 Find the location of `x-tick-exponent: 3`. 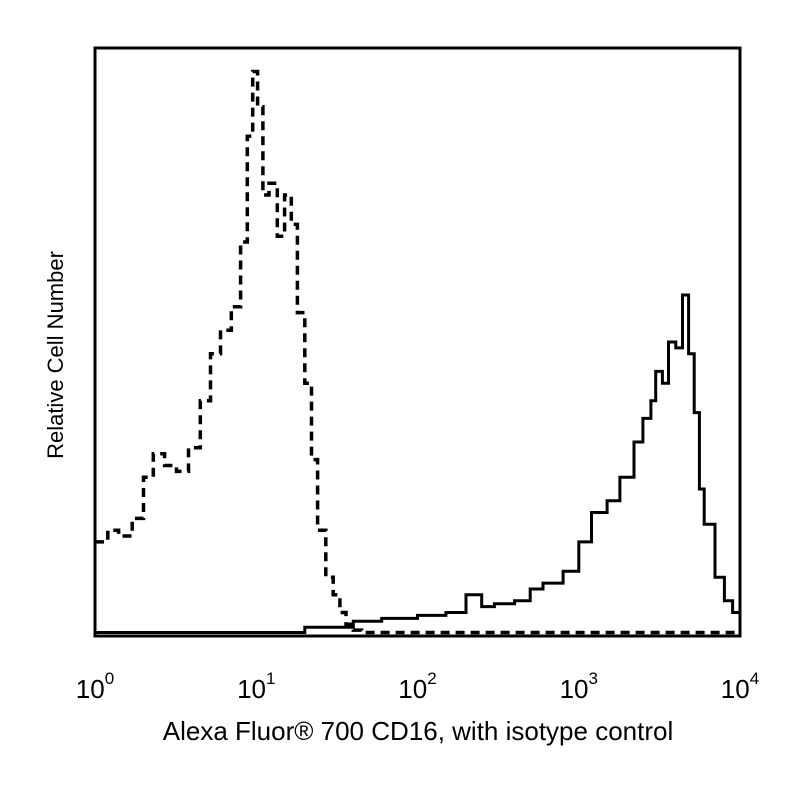

x-tick-exponent: 3 is located at coordinates (593, 678).